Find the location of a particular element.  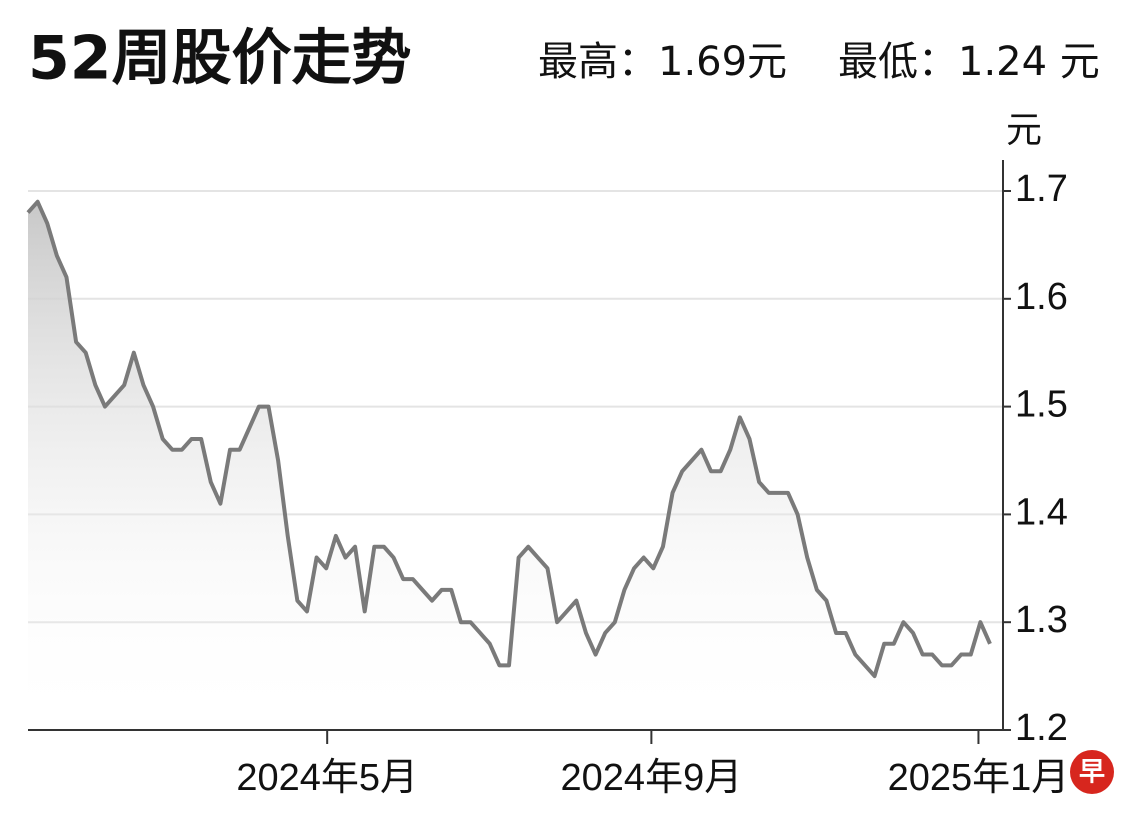

y-tick-label: 1.3 is located at coordinates (1041, 620).